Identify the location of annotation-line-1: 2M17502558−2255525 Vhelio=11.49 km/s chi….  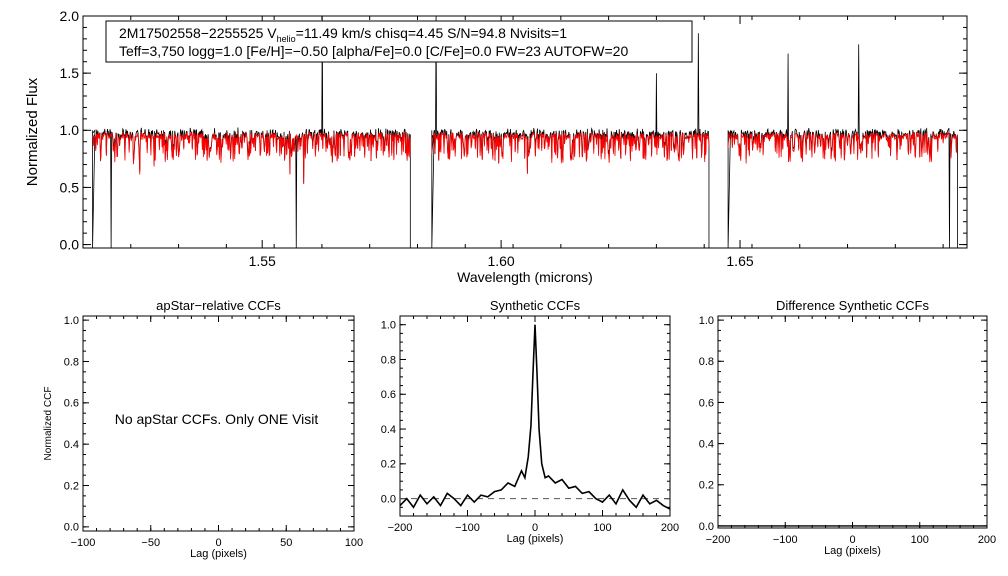
(343, 34).